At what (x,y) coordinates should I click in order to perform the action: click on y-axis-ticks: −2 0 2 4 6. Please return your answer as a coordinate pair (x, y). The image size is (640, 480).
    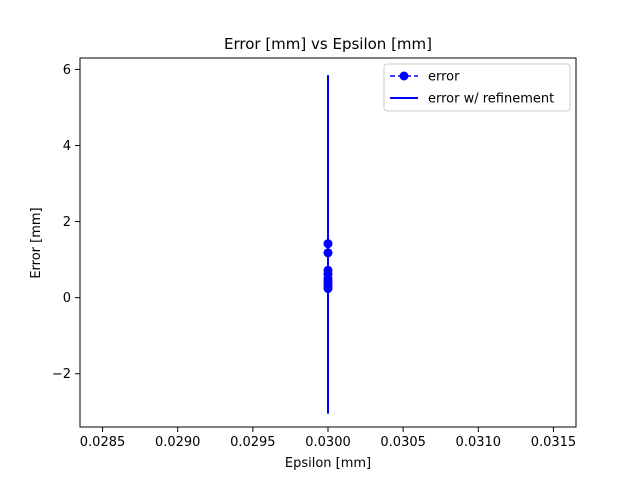
    Looking at the image, I should click on (66, 222).